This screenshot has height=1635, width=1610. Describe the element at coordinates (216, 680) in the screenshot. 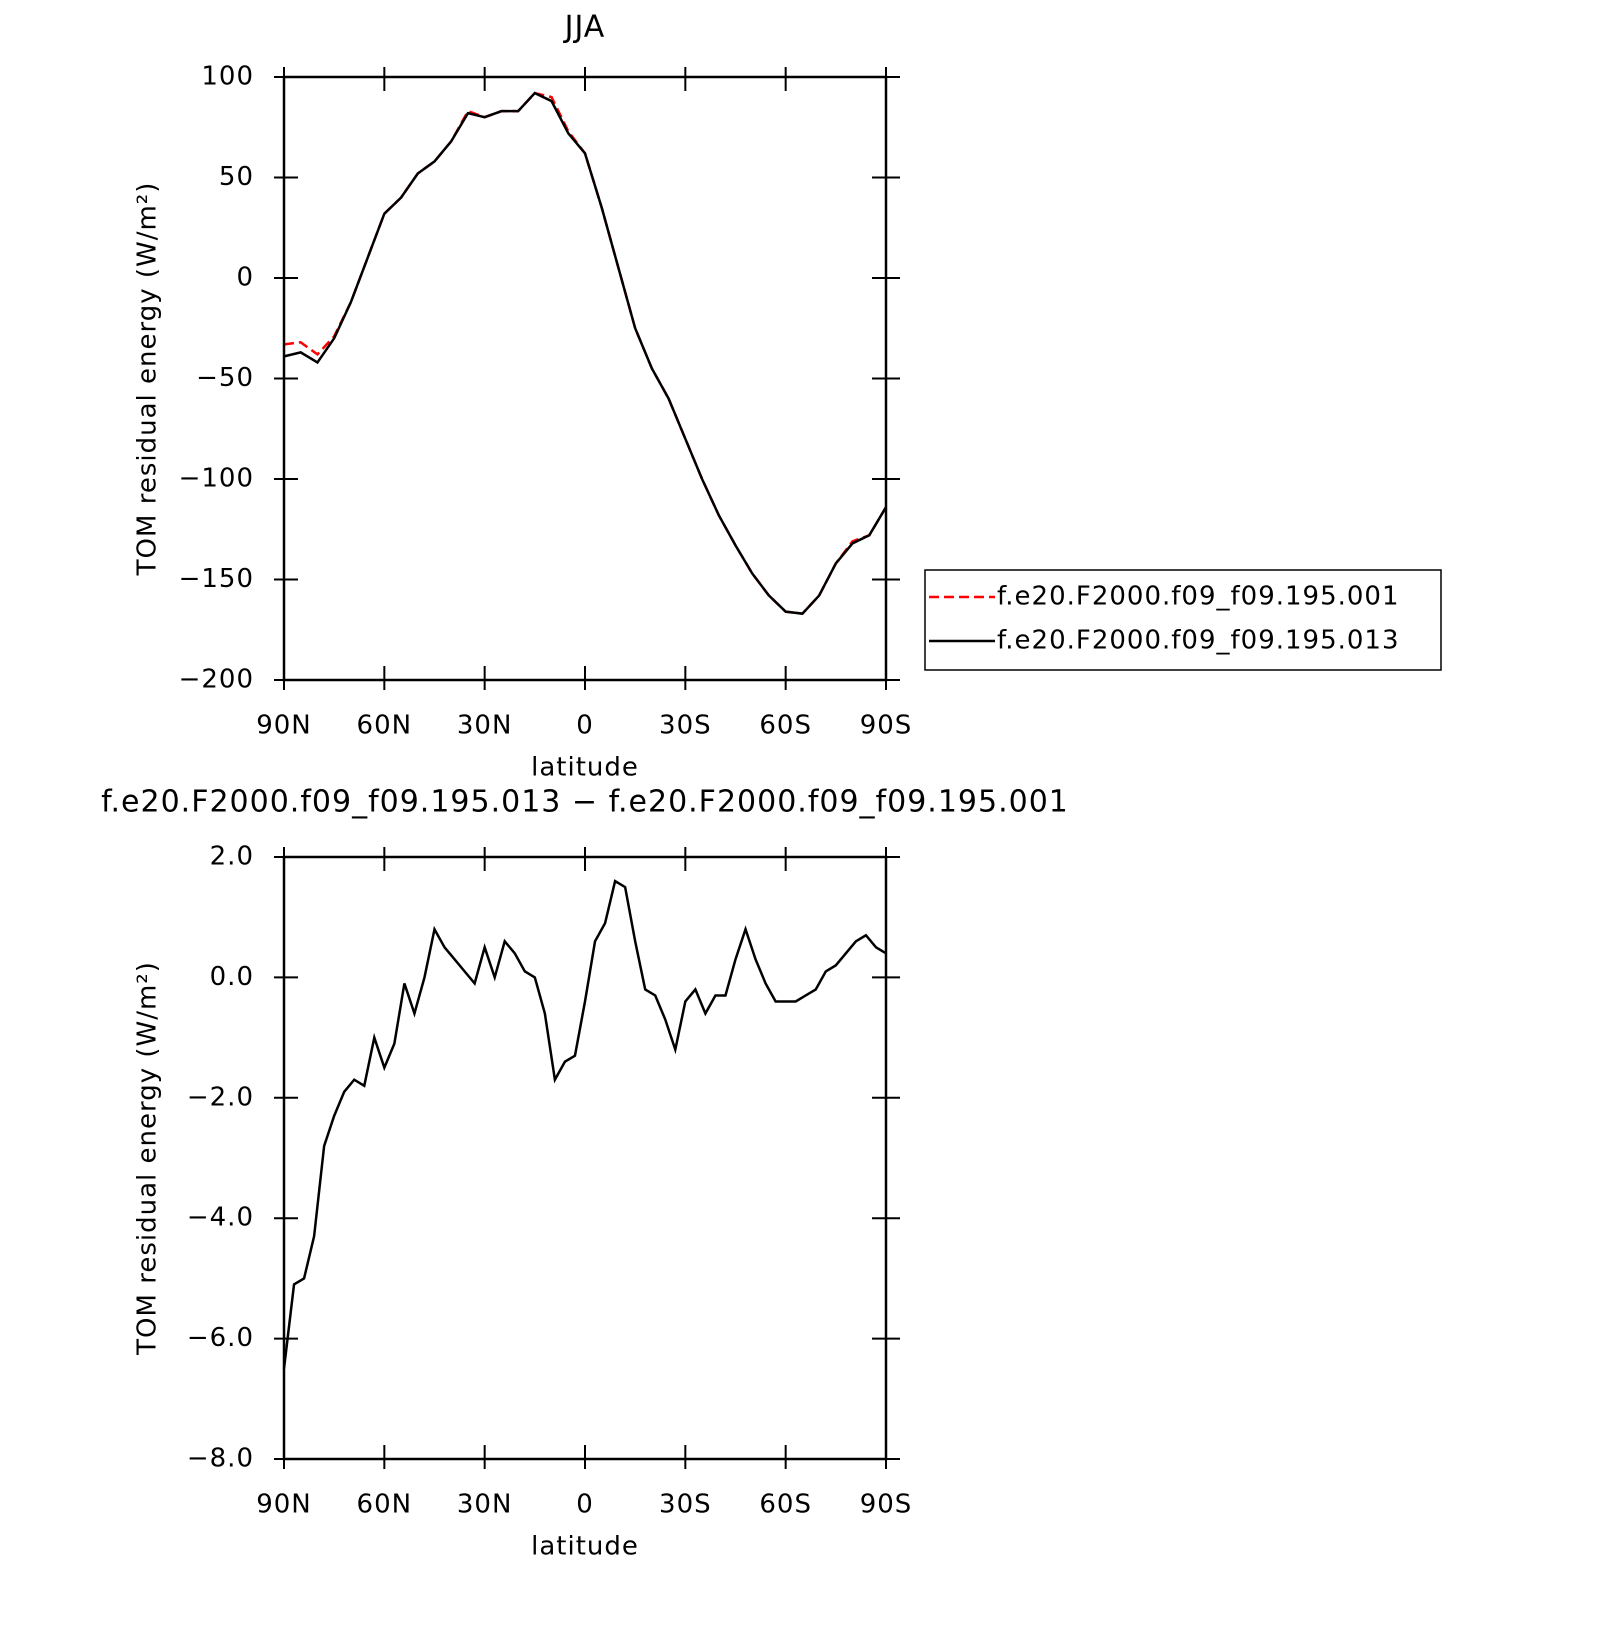

I see `y-tick-label: −200` at that location.